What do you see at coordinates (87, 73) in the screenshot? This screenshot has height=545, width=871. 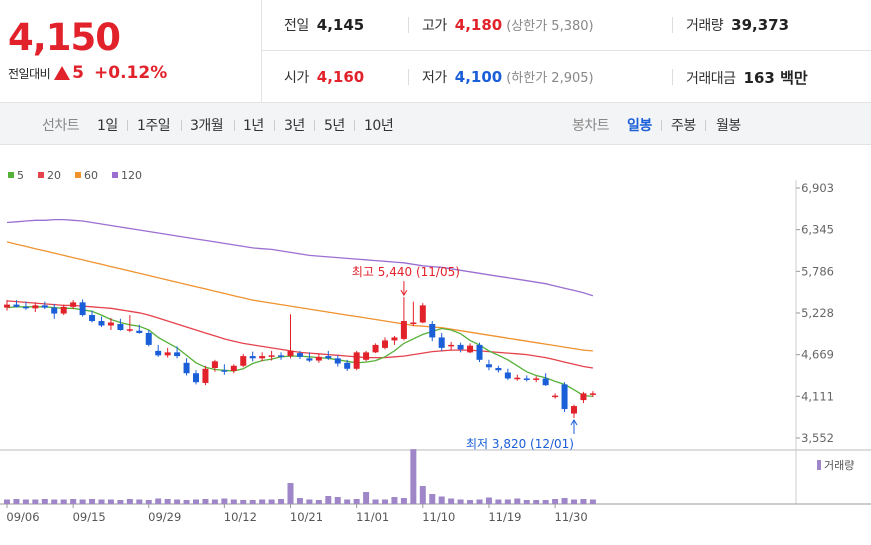 I see `change-row: 전일대비 5 +0.12%` at bounding box center [87, 73].